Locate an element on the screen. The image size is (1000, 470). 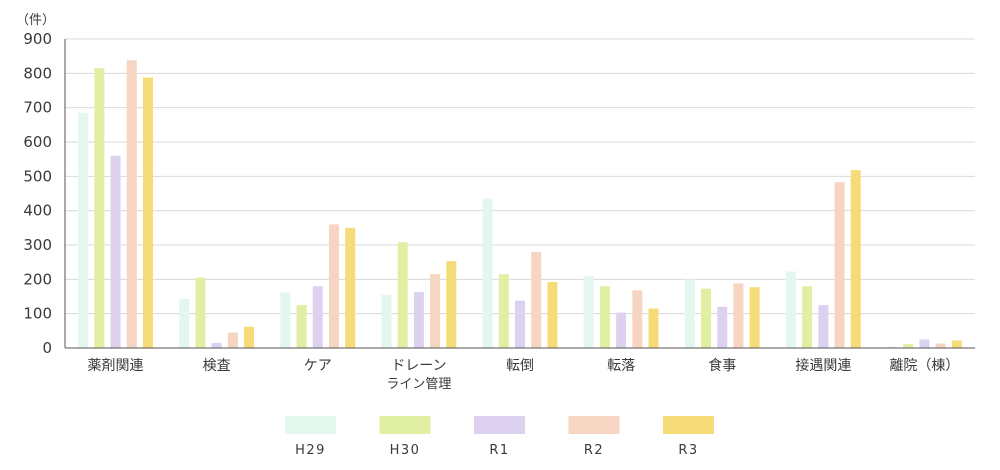
x-category-label: 転落 is located at coordinates (621, 366).